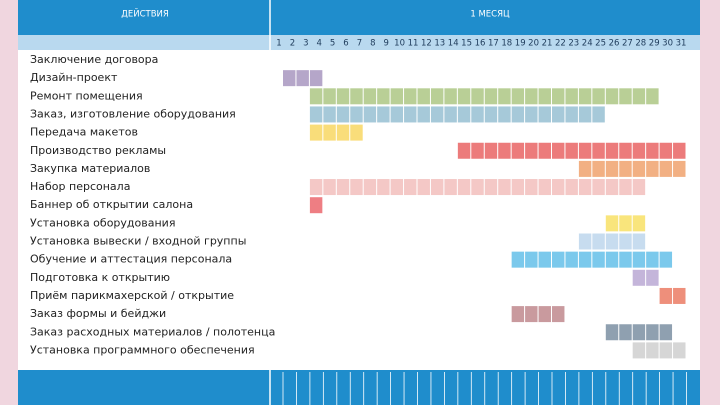 The height and width of the screenshot is (405, 720). What do you see at coordinates (84, 132) in the screenshot?
I see `task-label: Передача макетов` at bounding box center [84, 132].